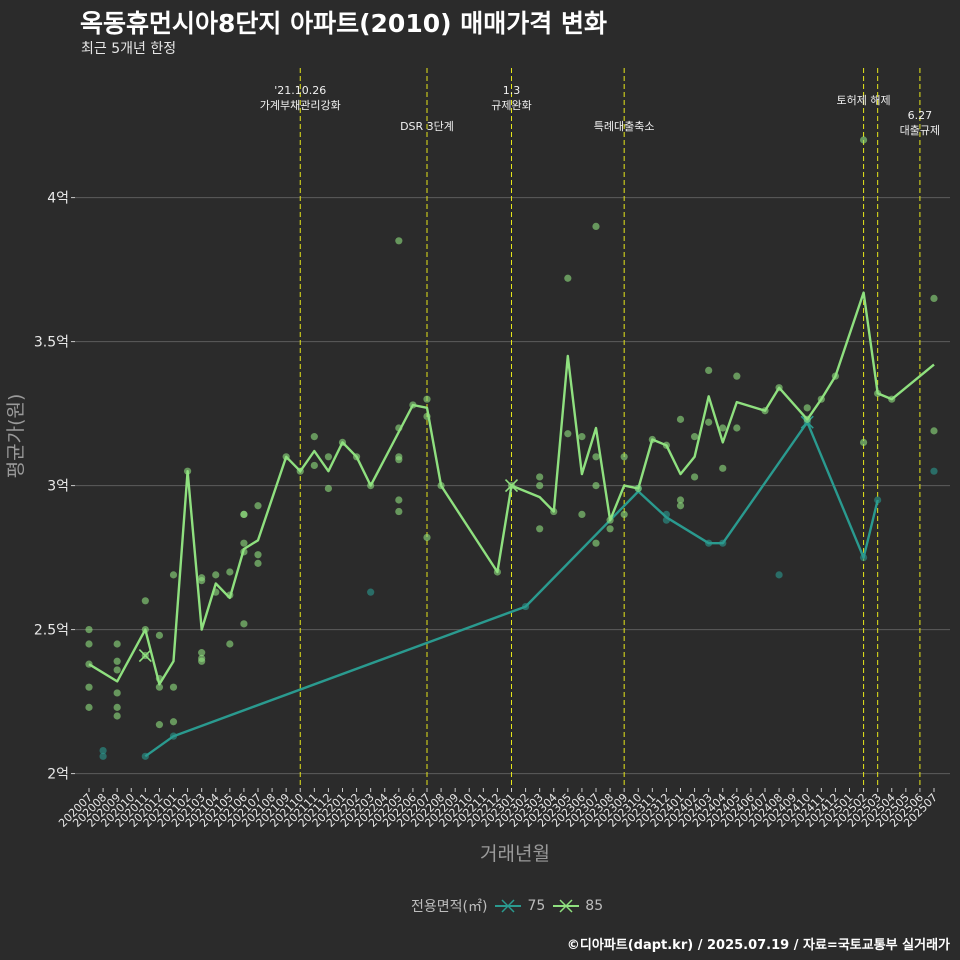 The width and height of the screenshot is (960, 960). I want to click on event-label: 대출규제, so click(920, 130).